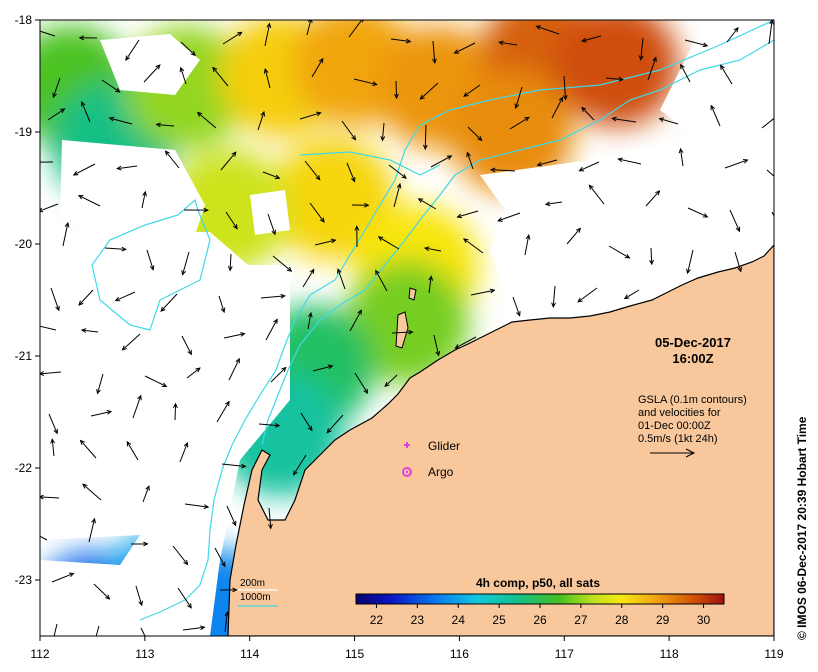 The width and height of the screenshot is (818, 672). What do you see at coordinates (540, 620) in the screenshot?
I see `colorbar-tick-label-4: 26` at bounding box center [540, 620].